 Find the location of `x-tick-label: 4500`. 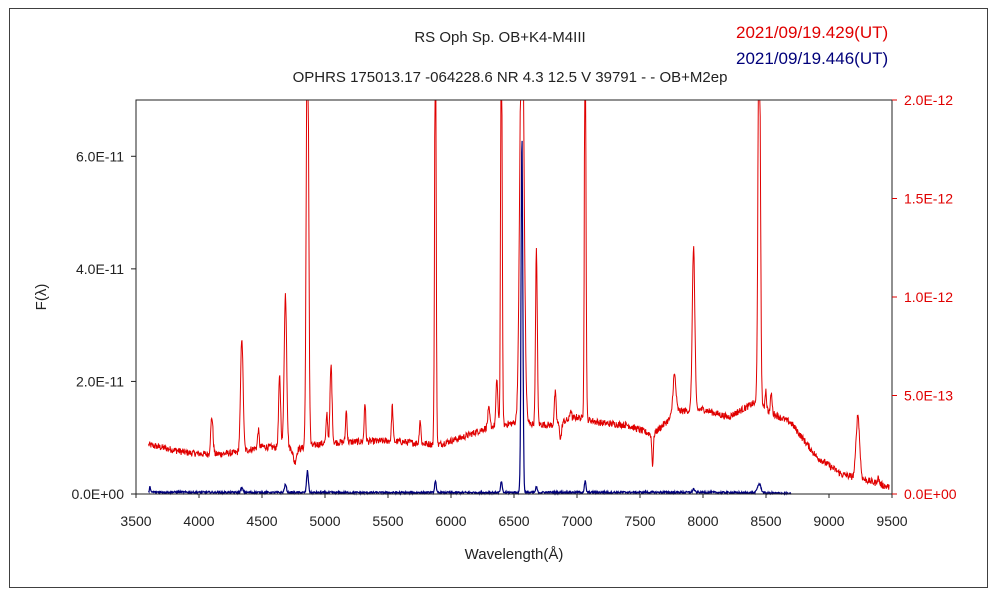

x-tick-label: 4500 is located at coordinates (261, 521).